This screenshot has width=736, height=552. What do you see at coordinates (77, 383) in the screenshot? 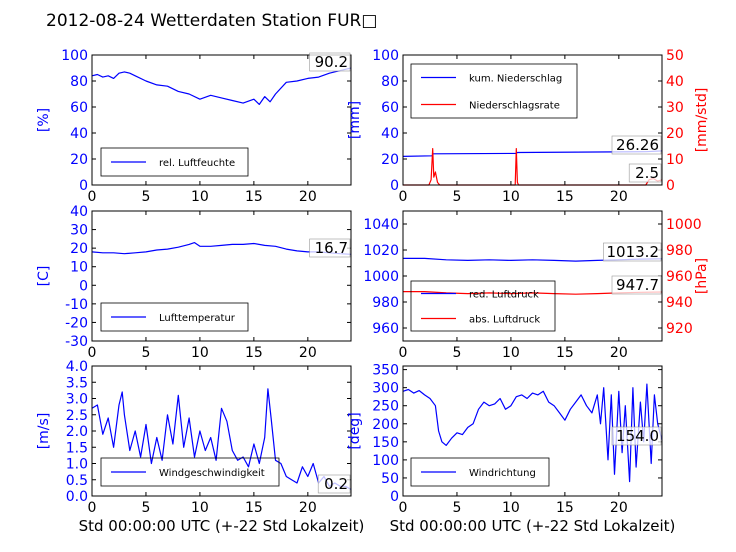
I see `y-tick-label: 3.5` at bounding box center [77, 383].